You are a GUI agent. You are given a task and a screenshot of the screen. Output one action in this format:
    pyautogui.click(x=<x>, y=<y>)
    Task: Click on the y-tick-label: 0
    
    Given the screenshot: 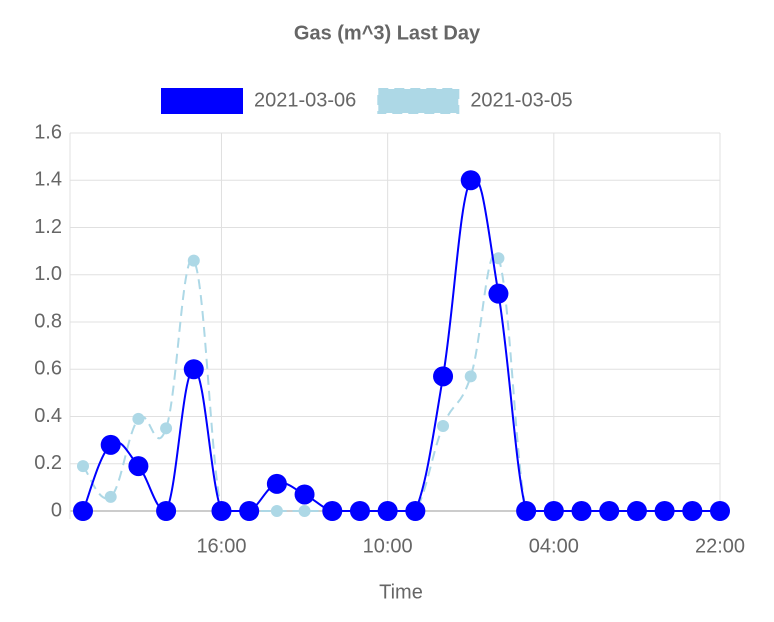 What is the action you would take?
    pyautogui.click(x=56, y=510)
    